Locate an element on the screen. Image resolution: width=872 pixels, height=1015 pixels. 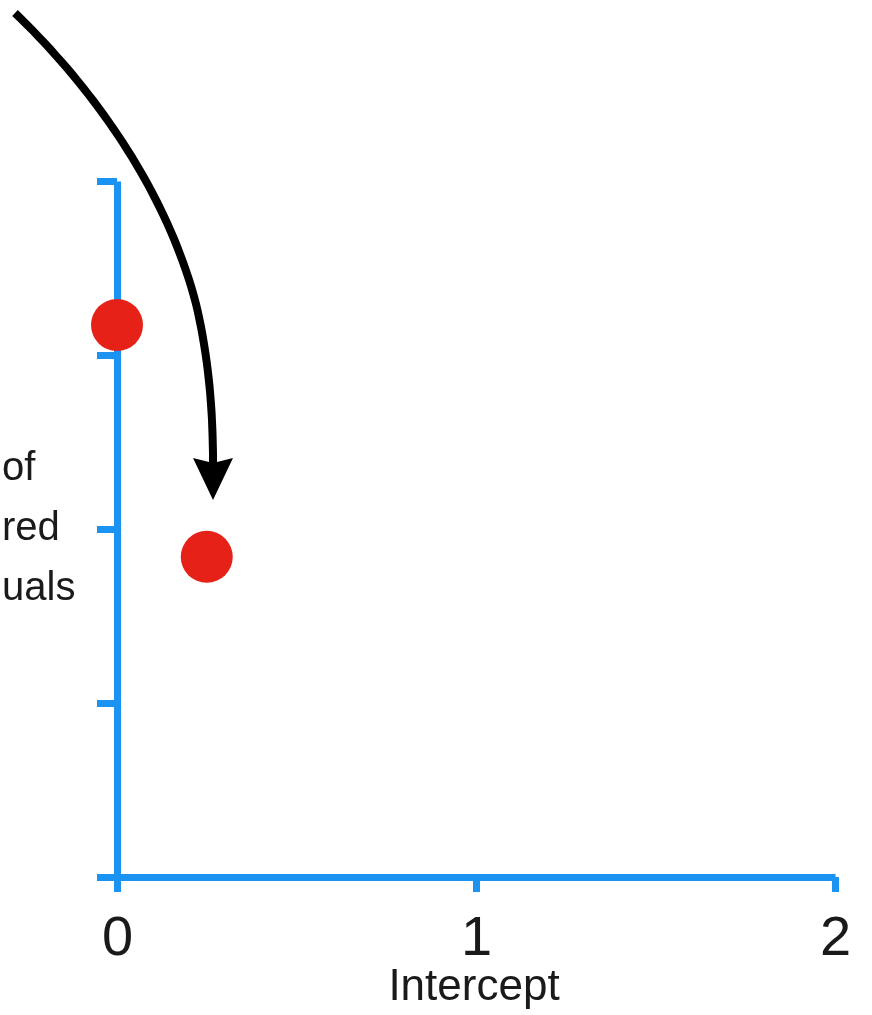
x-tick-label: 0 is located at coordinates (117, 935).